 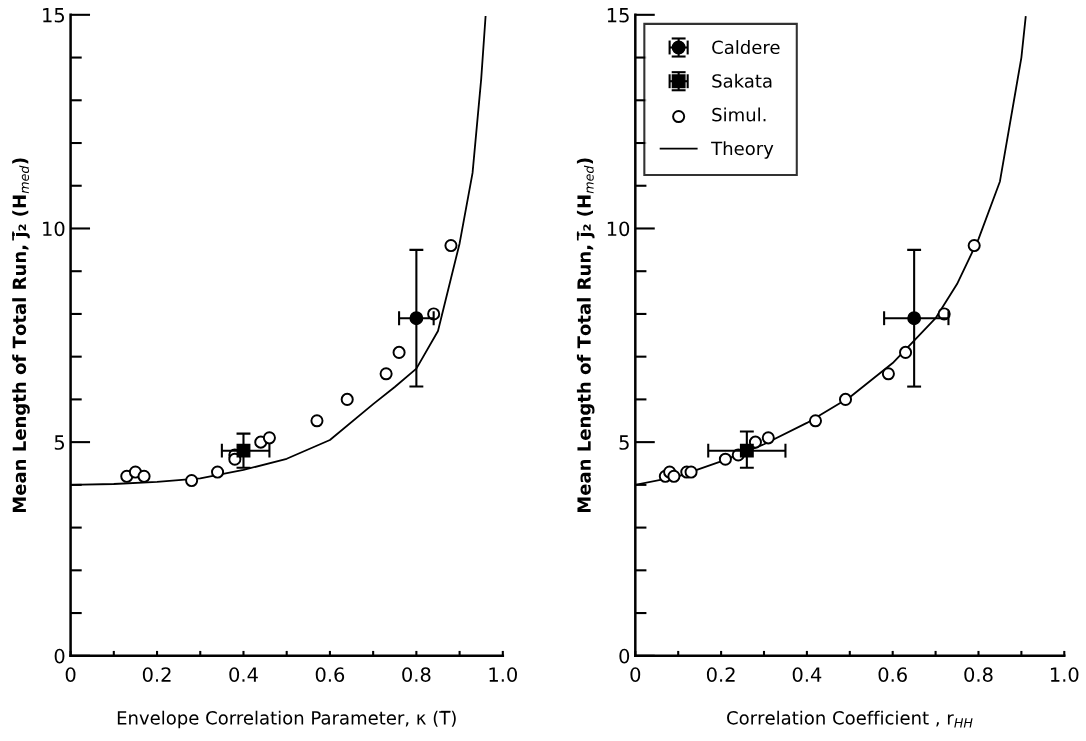 What do you see at coordinates (286, 719) in the screenshot?
I see `x-axis-title: Envelope Correlation Parameter, κ (T̅)` at bounding box center [286, 719].